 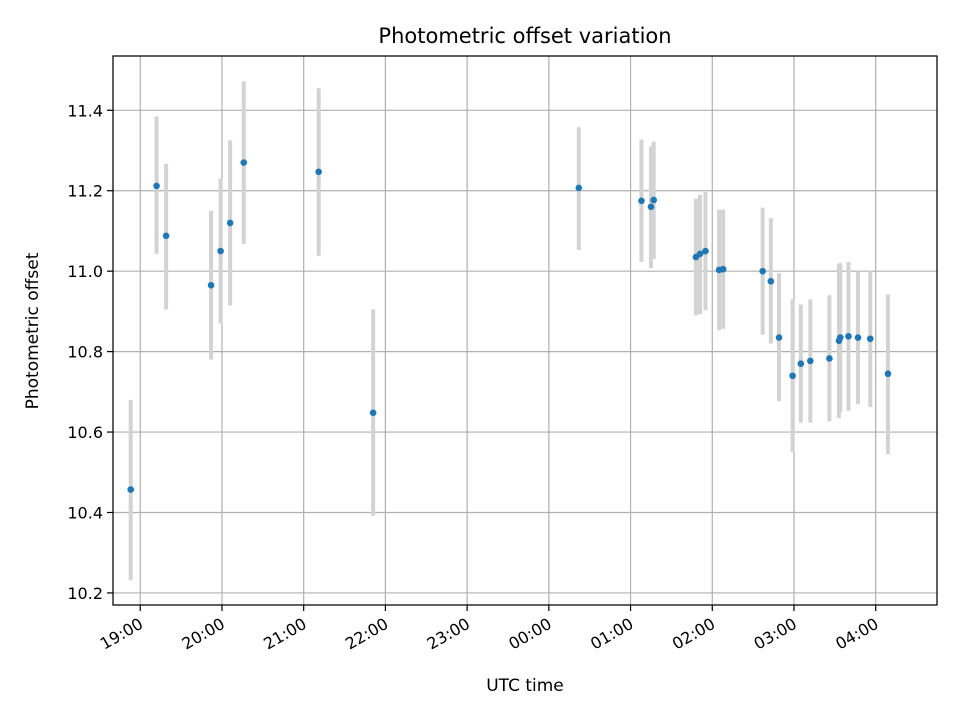 I want to click on y-axis-ticks: 10.2 10.4 10.6 10.8 11.0 11.2 11.4, so click(x=90, y=352).